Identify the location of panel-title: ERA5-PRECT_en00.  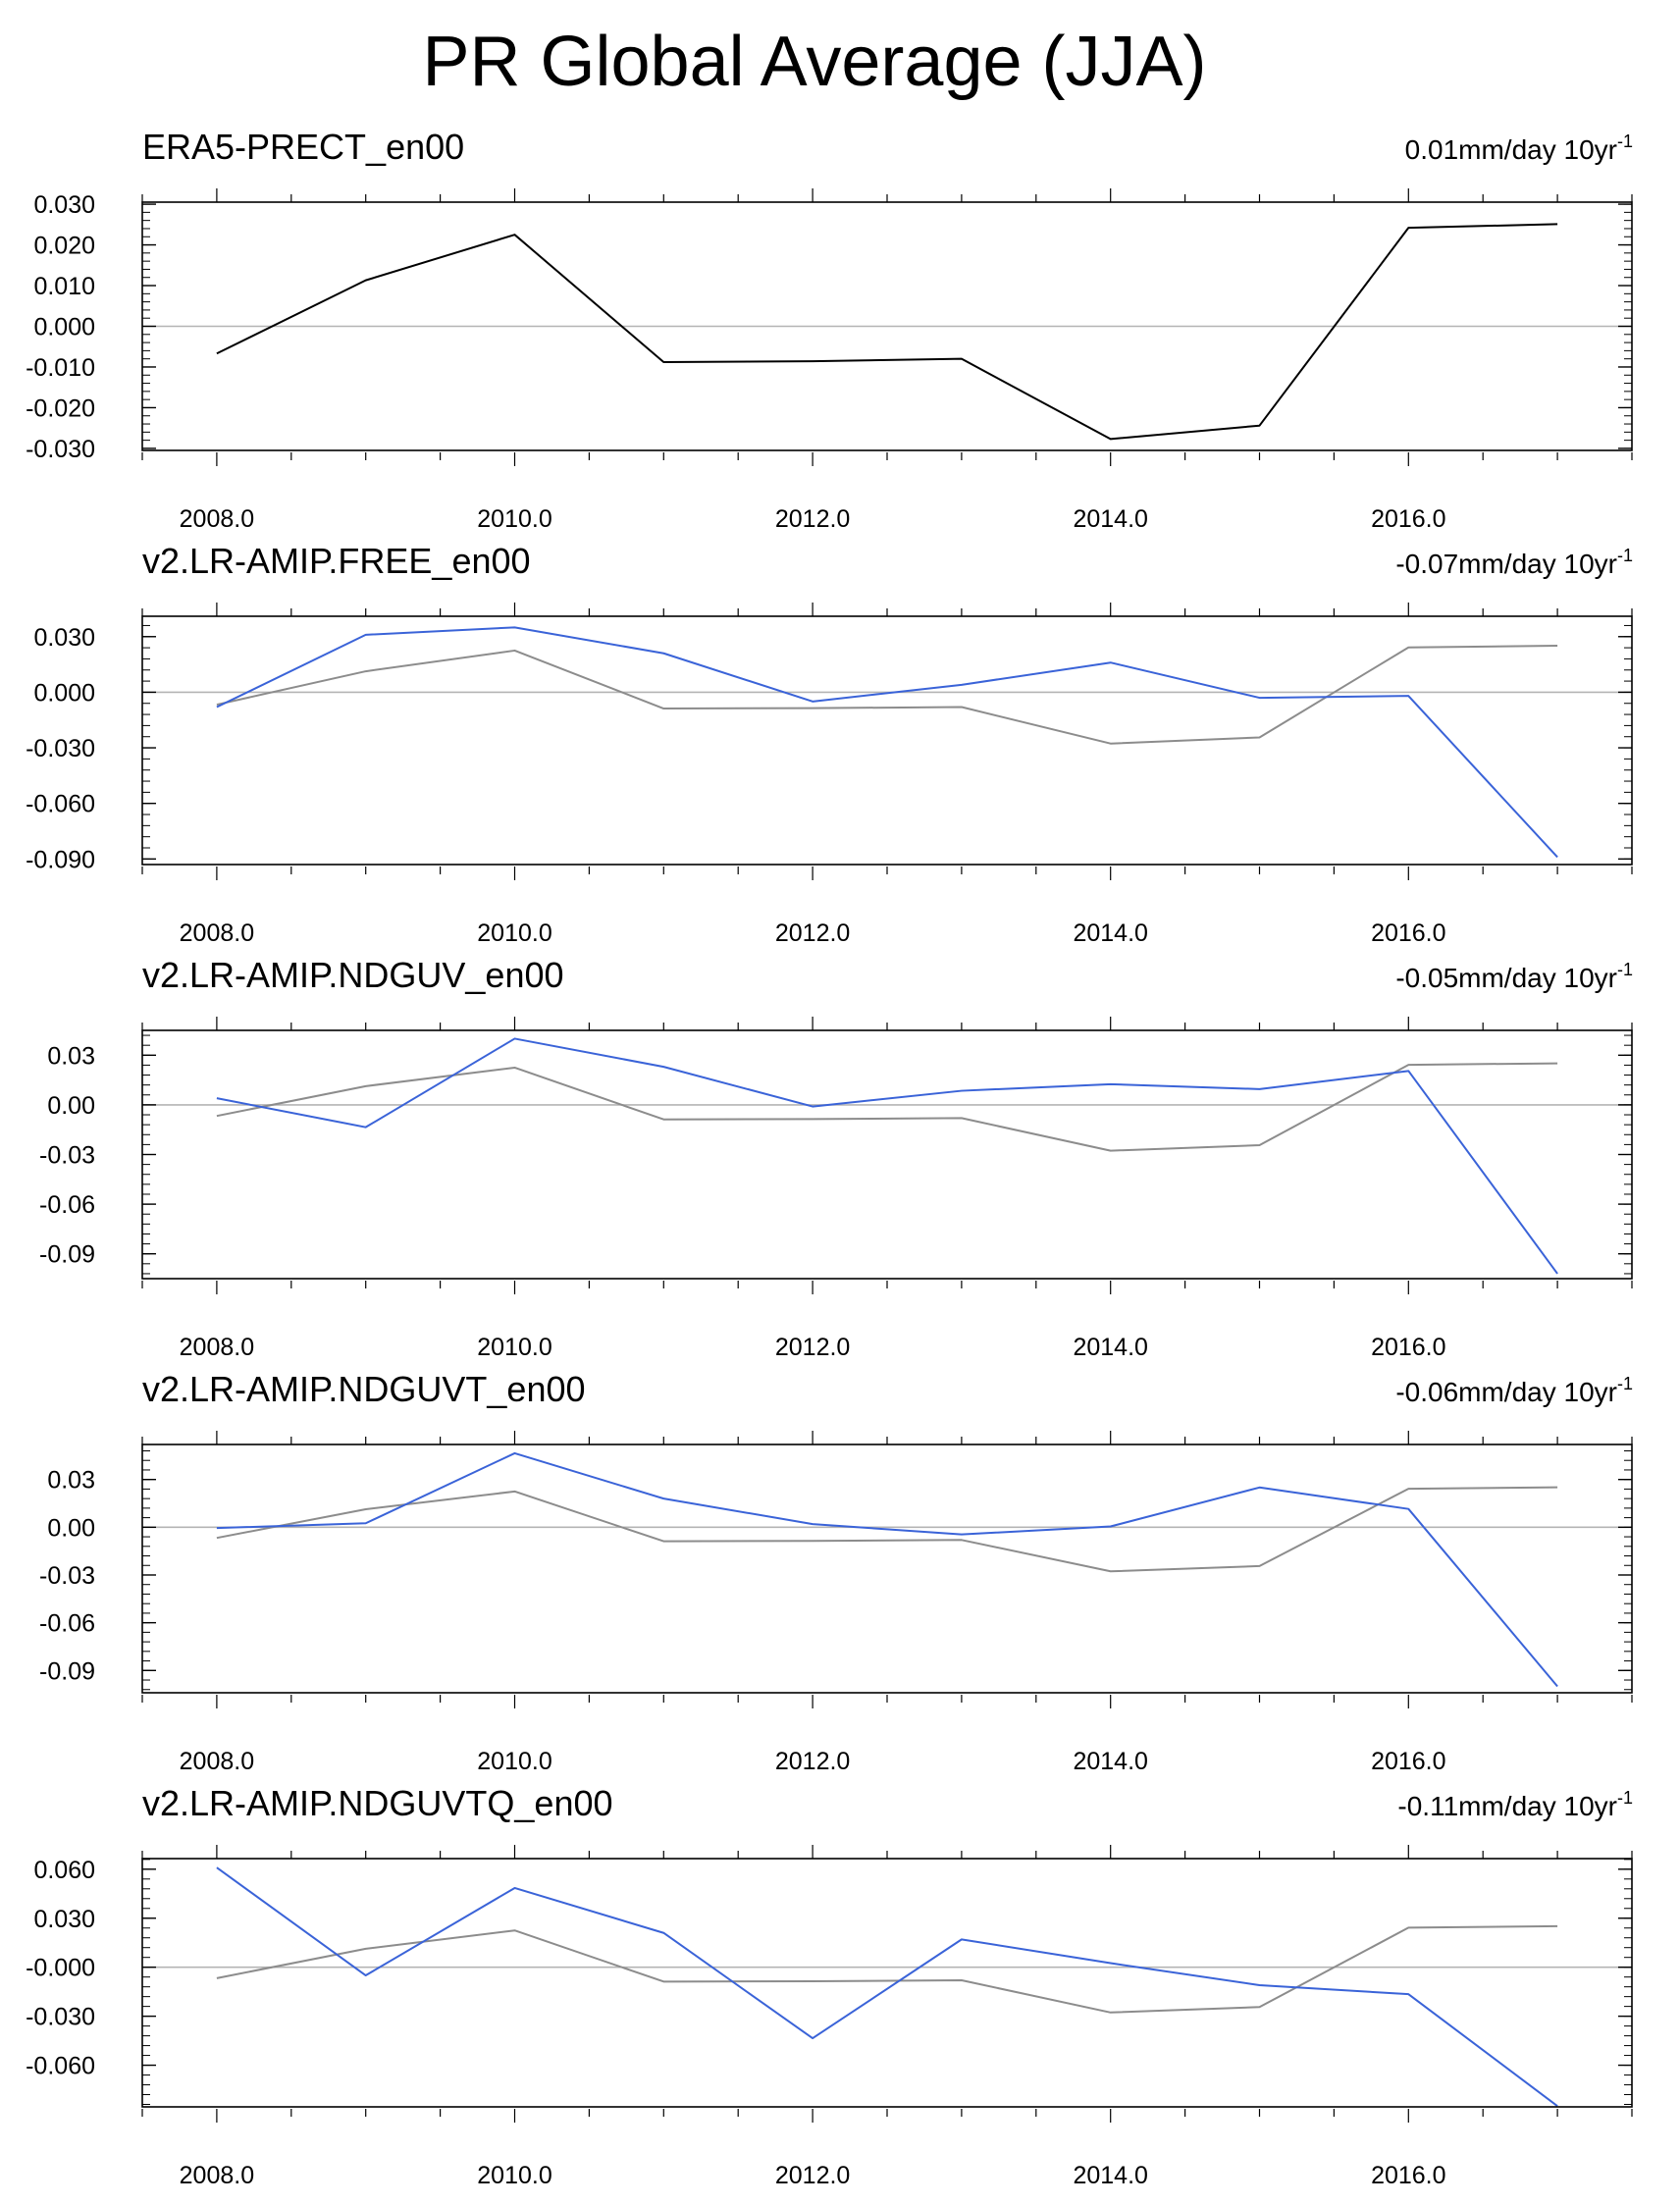
(303, 147).